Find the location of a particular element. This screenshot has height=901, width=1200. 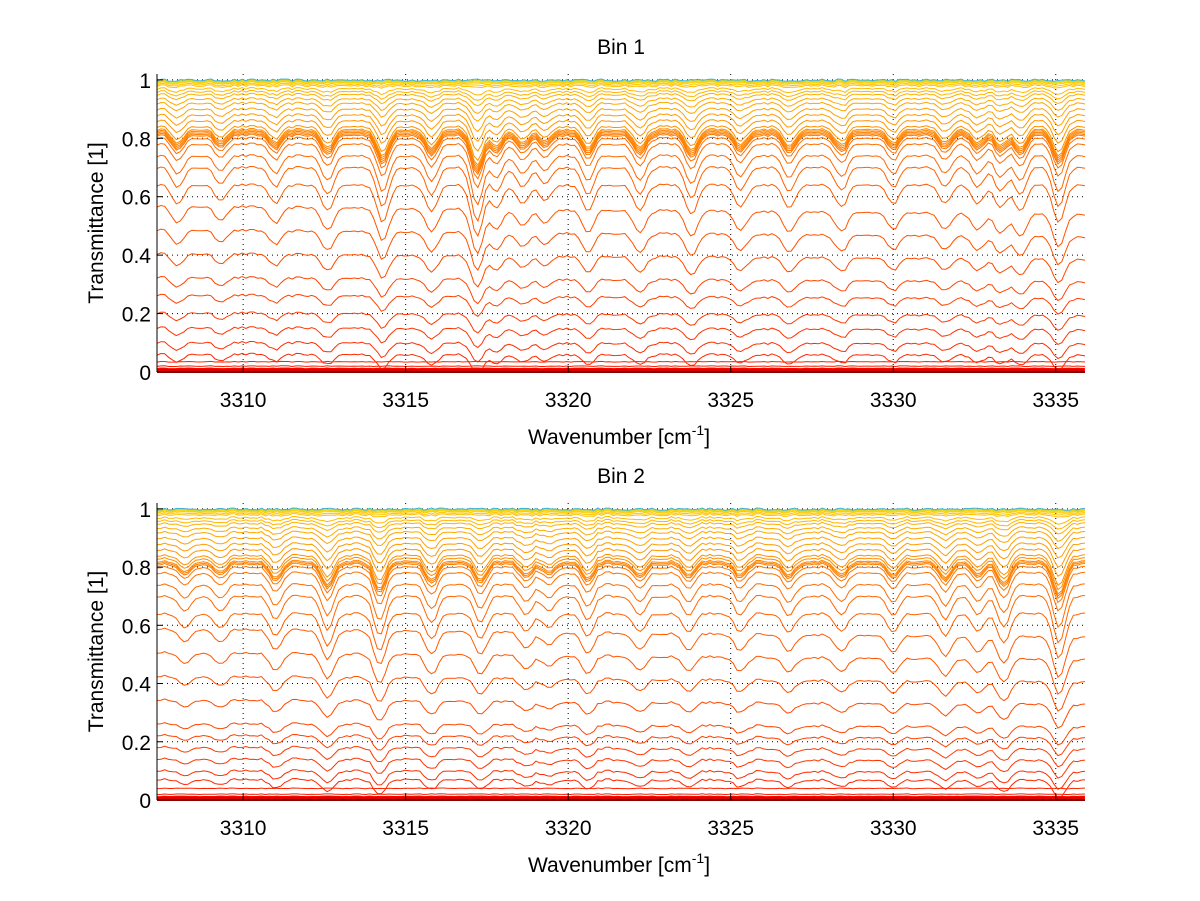

x-tick-label: 3310 is located at coordinates (243, 828).